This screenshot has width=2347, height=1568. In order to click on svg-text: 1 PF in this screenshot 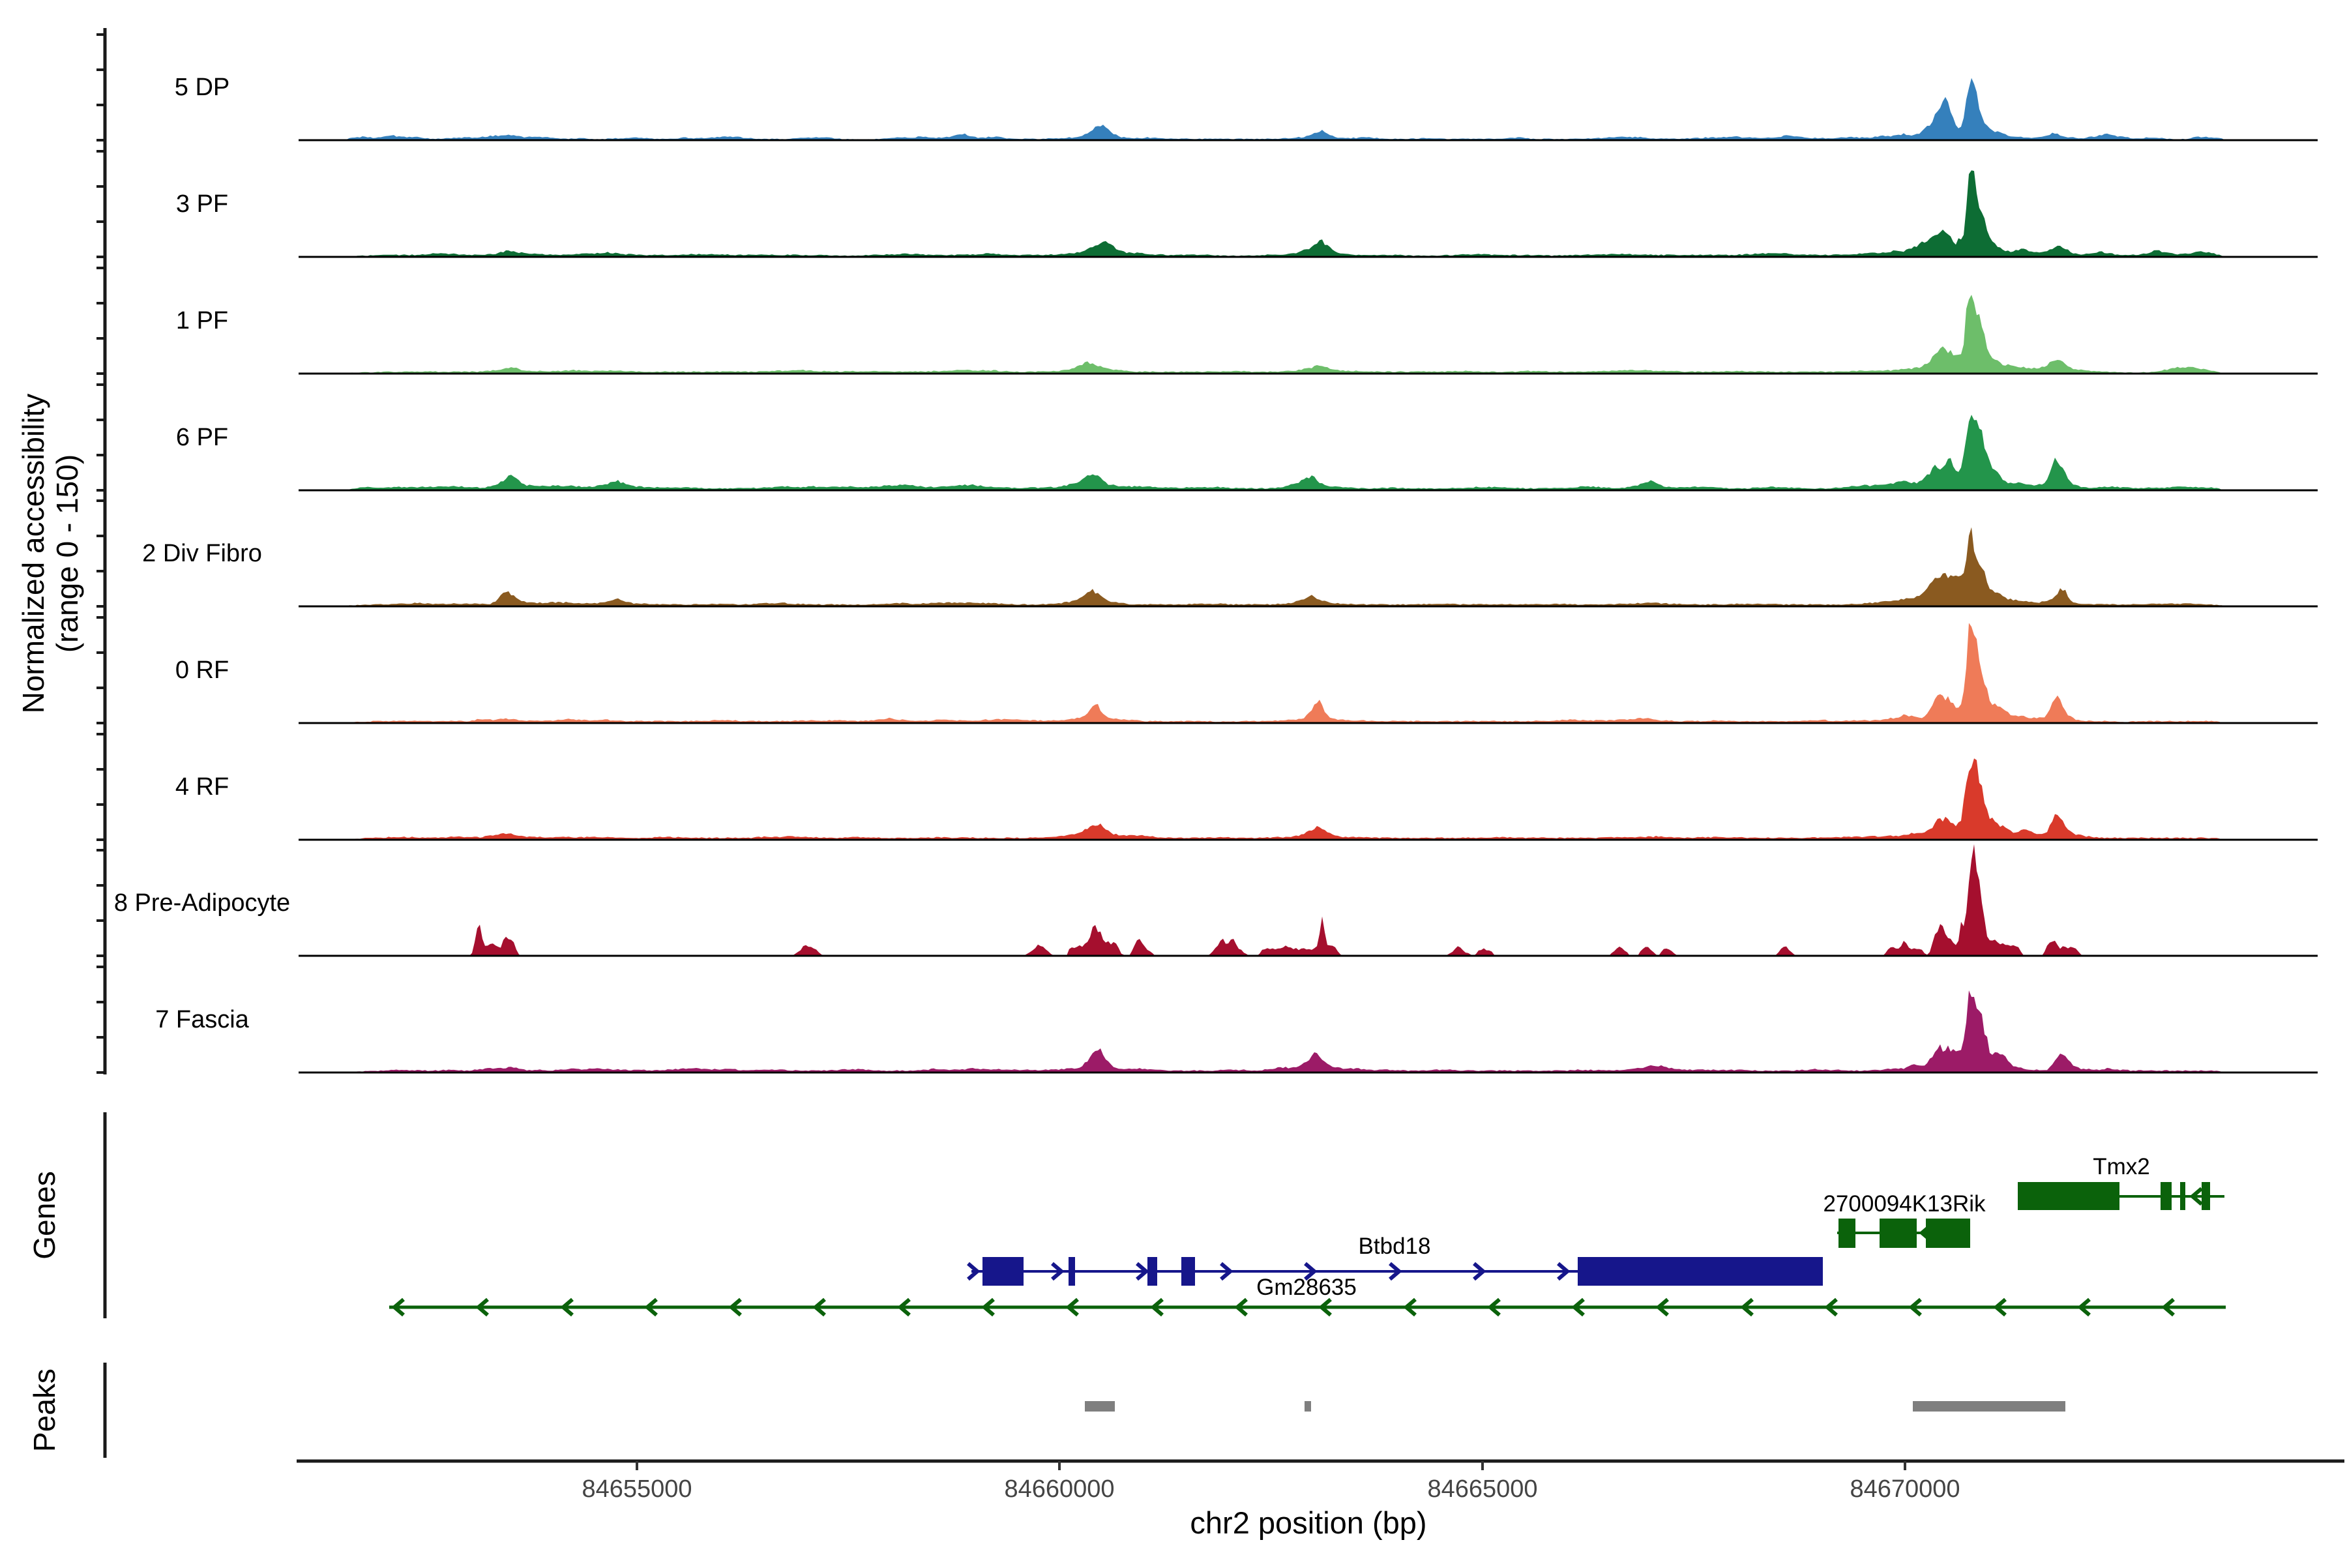, I will do `click(202, 321)`.